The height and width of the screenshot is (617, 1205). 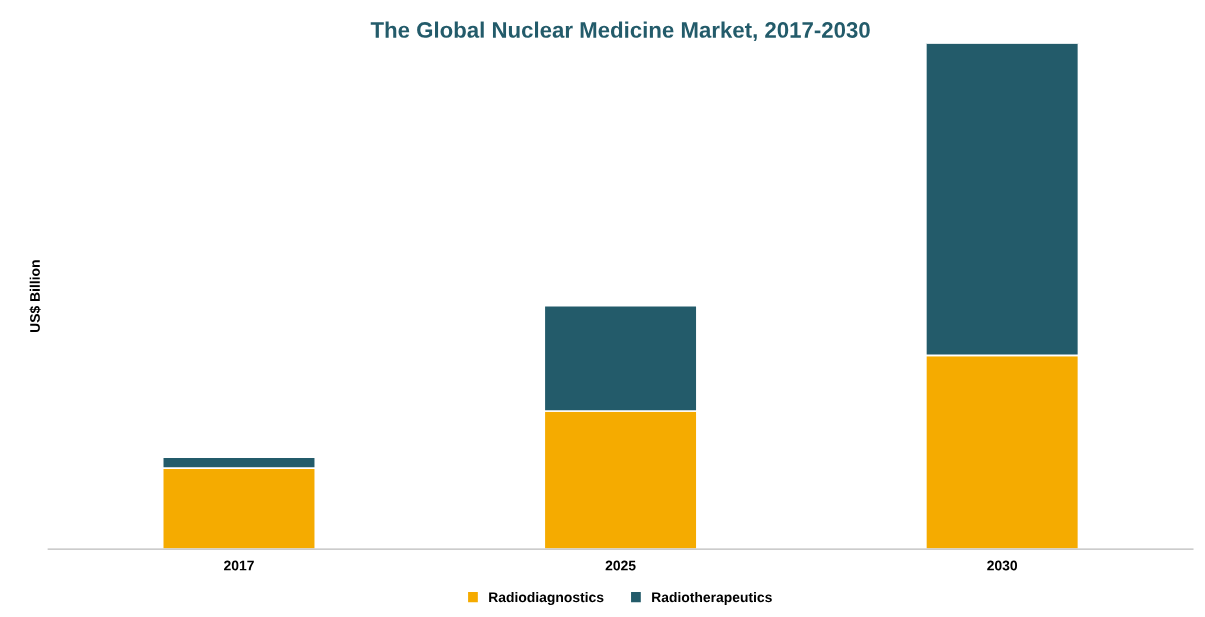 What do you see at coordinates (712, 598) in the screenshot?
I see `legend-label: Radiotherapeutics` at bounding box center [712, 598].